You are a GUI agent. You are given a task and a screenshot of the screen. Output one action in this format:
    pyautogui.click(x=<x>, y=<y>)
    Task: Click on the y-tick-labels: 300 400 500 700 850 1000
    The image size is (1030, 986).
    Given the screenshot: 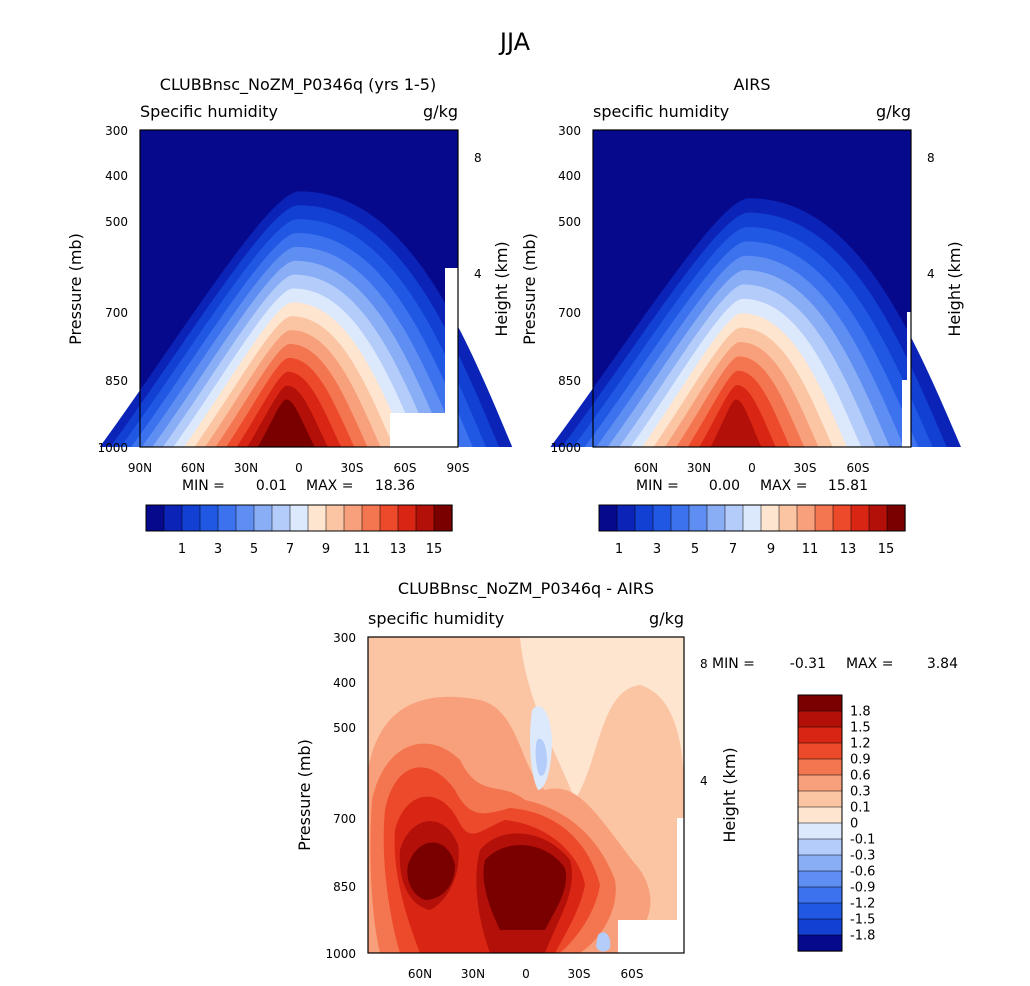 What is the action you would take?
    pyautogui.click(x=565, y=289)
    